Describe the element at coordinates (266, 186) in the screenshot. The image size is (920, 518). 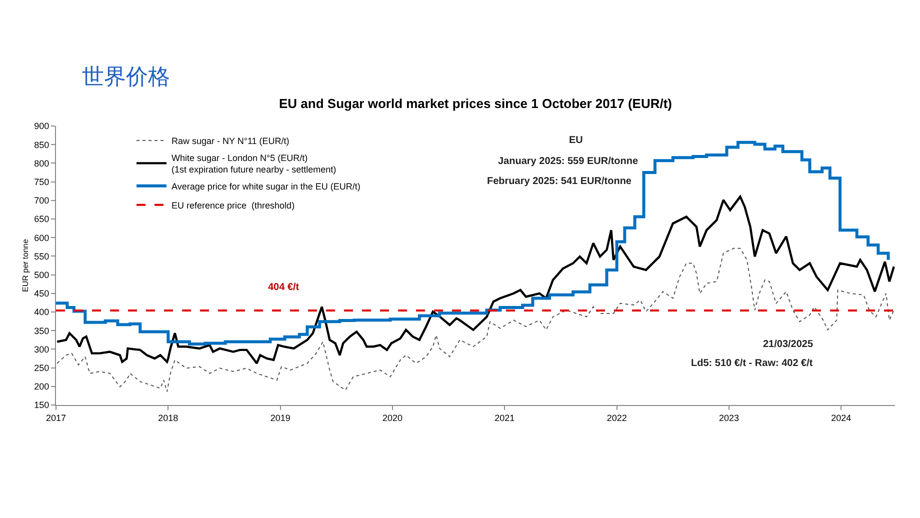
I see `legend-label: Average price for white sugar in the EU (EUR/t)` at that location.